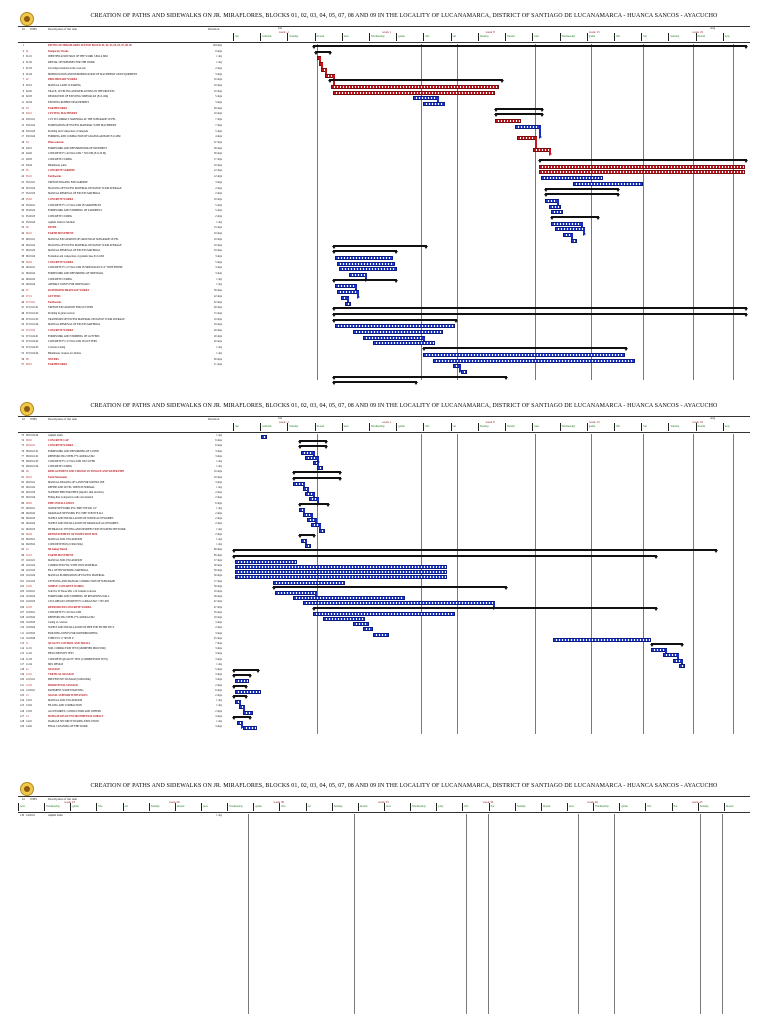 The image size is (768, 1024). Describe the element at coordinates (58, 365) in the screenshot. I see `task-name: EARTHWORKS` at that location.